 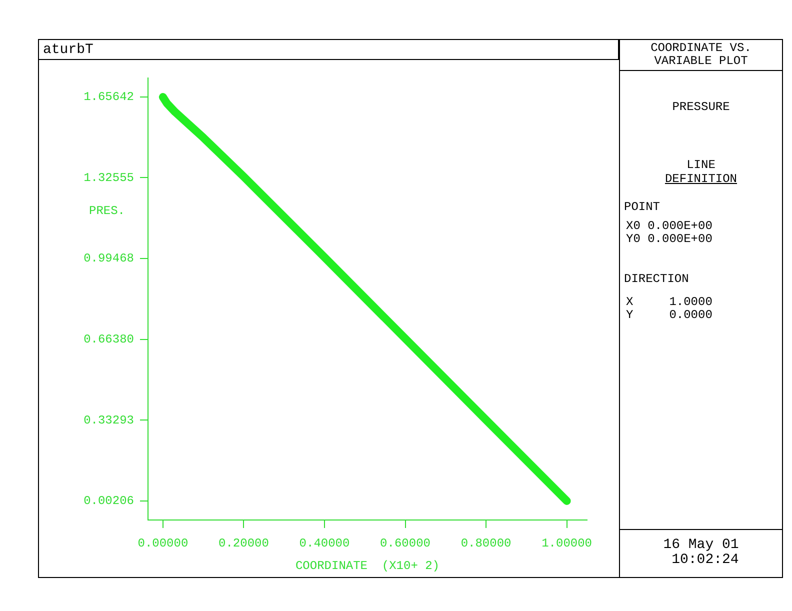 What do you see at coordinates (243, 543) in the screenshot?
I see `x-tick-label: 0.20000` at bounding box center [243, 543].